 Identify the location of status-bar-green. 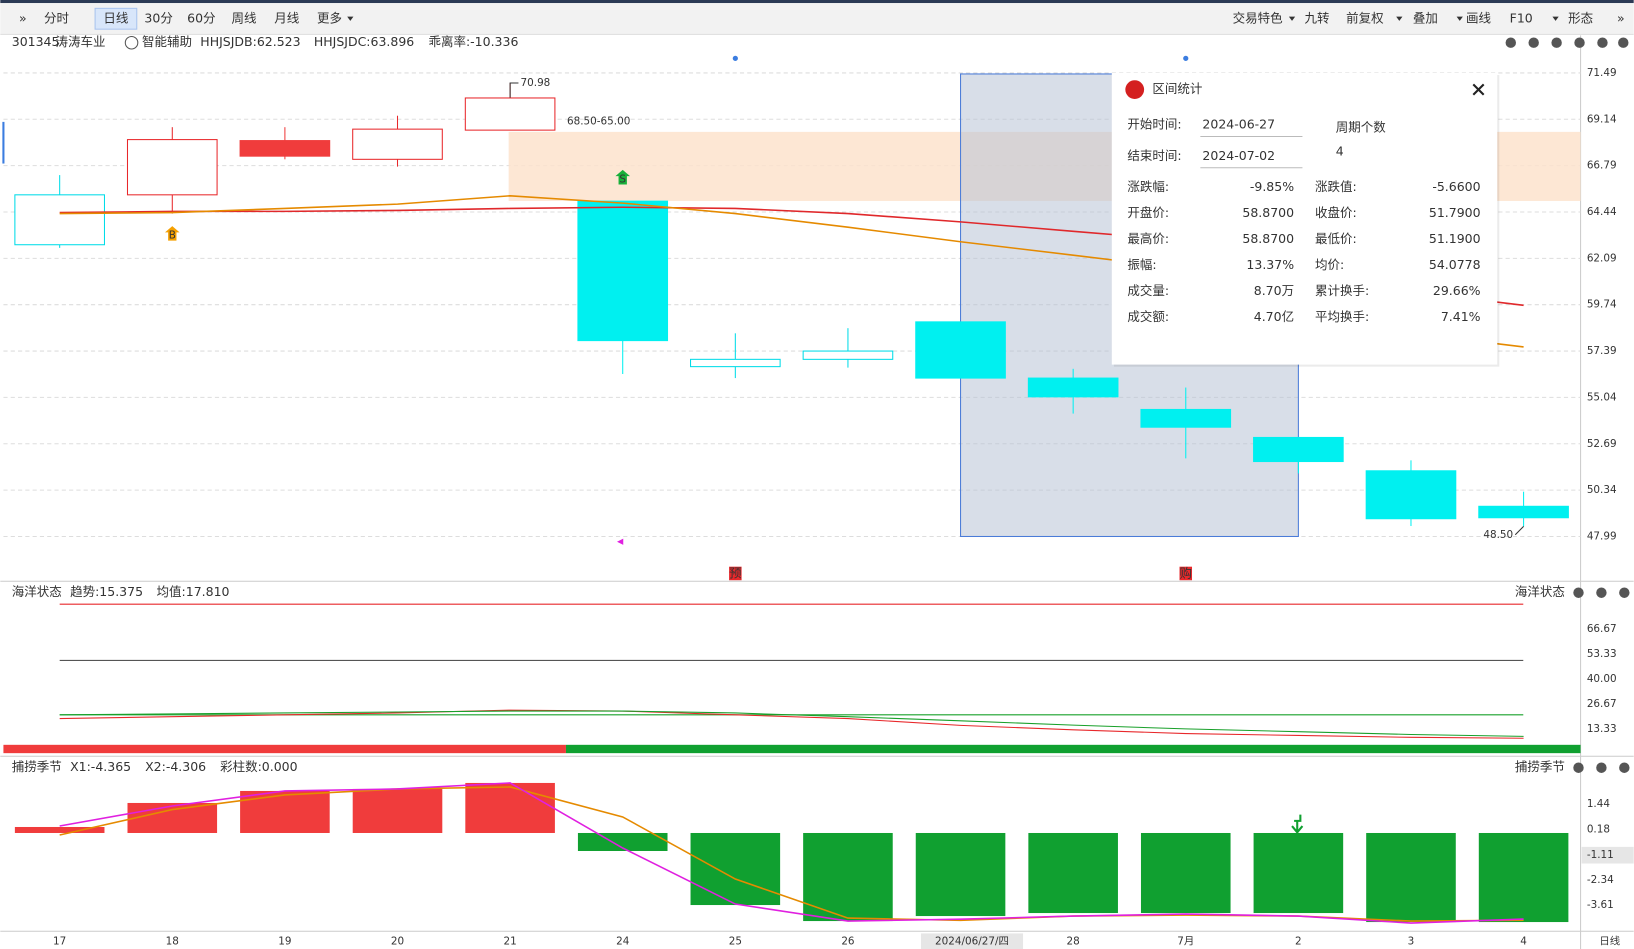
(1073, 749).